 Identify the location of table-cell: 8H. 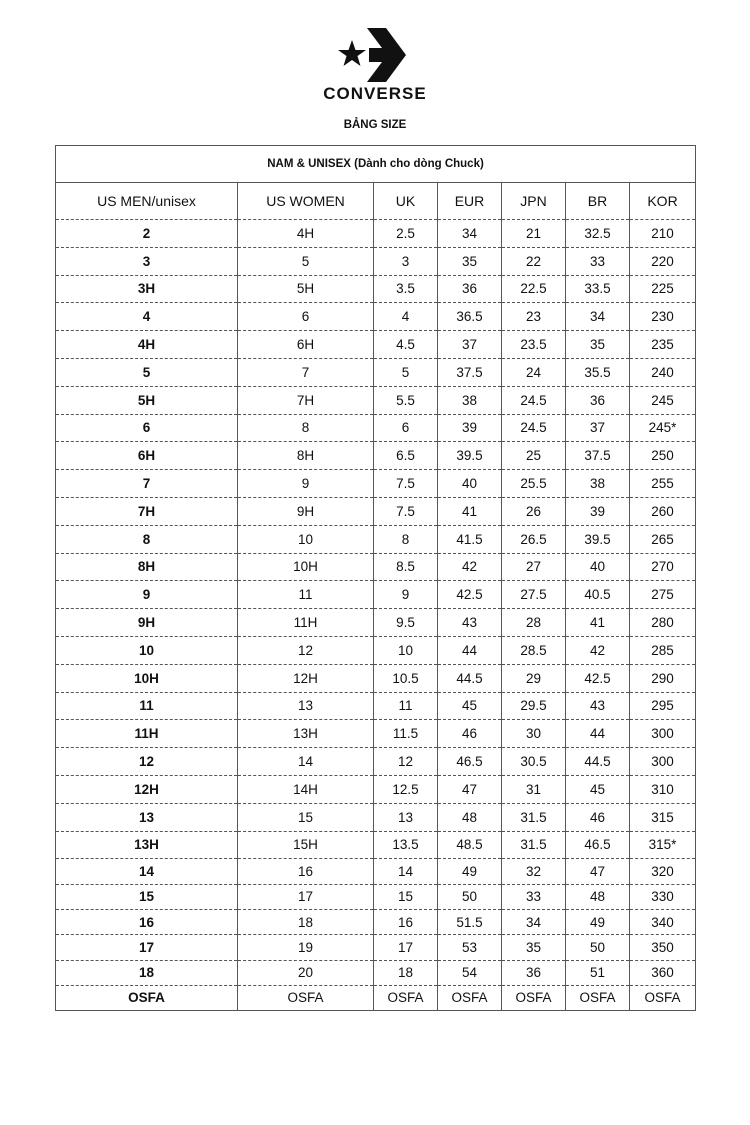
(305, 455).